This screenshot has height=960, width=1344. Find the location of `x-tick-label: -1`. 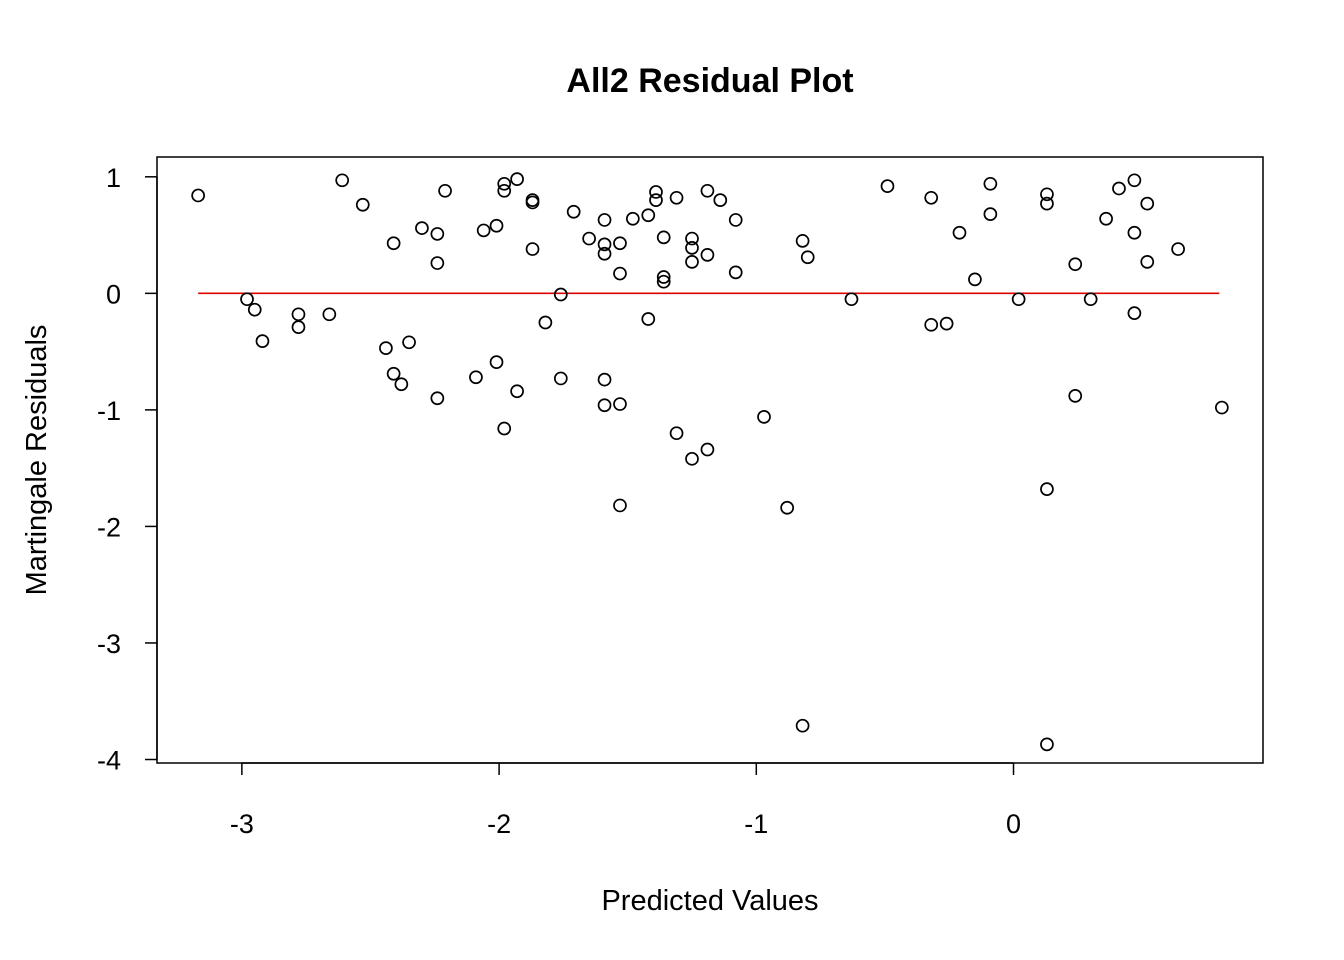

x-tick-label: -1 is located at coordinates (756, 824).